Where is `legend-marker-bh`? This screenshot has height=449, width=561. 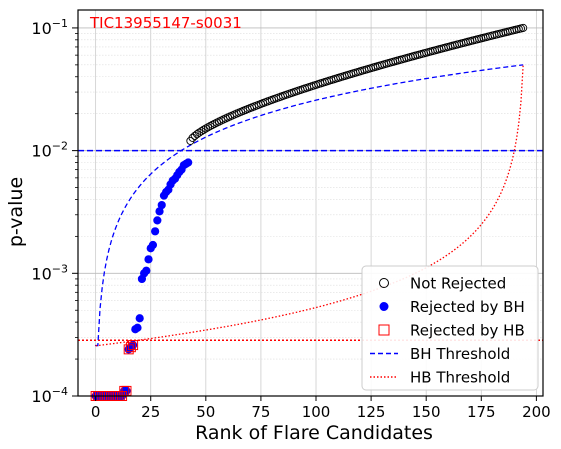 legend-marker-bh is located at coordinates (384, 306).